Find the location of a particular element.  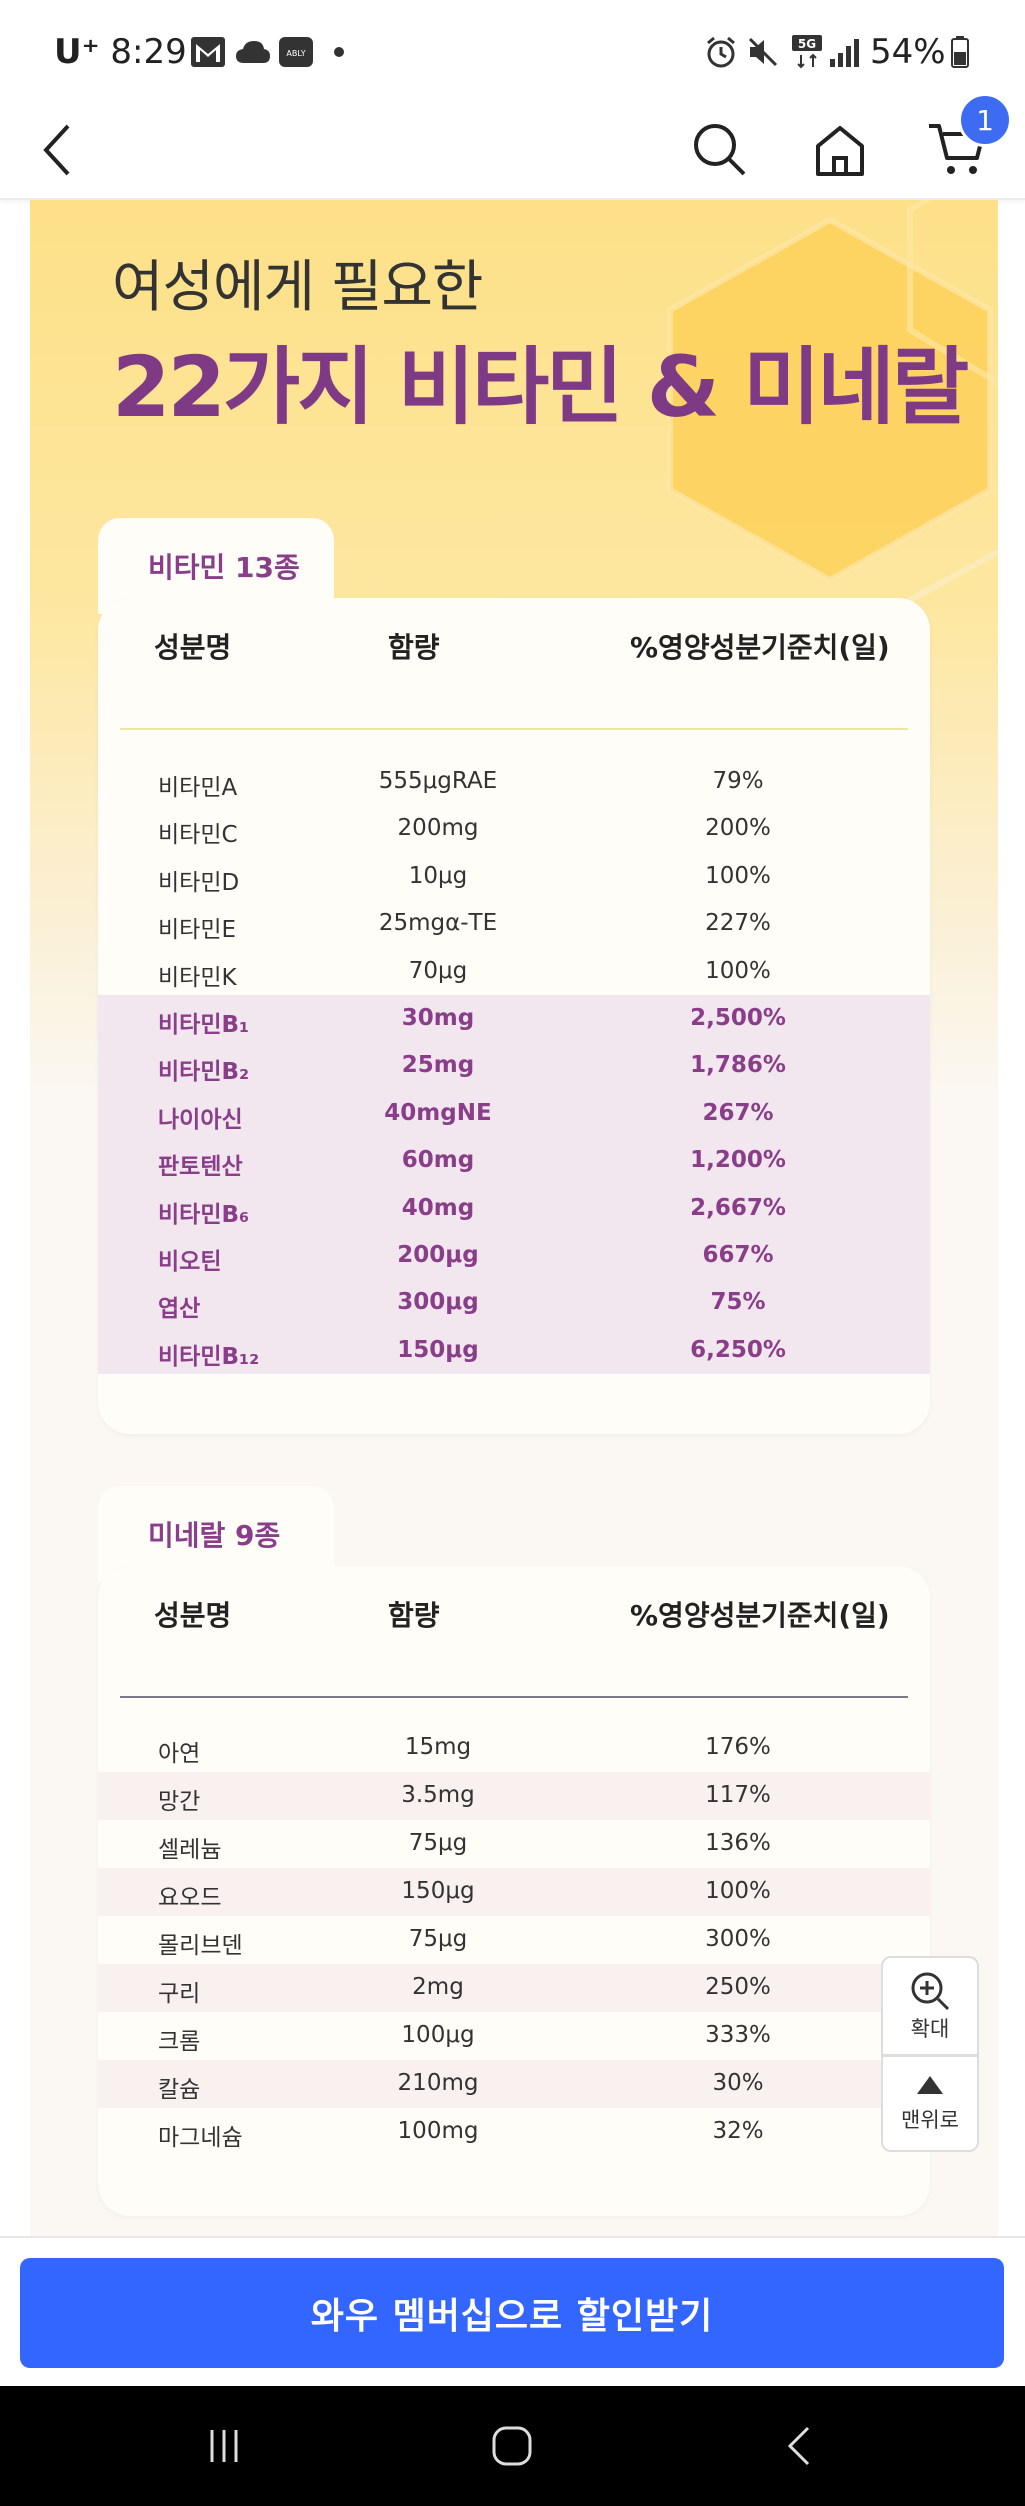

back-nav-button is located at coordinates (800, 2446).